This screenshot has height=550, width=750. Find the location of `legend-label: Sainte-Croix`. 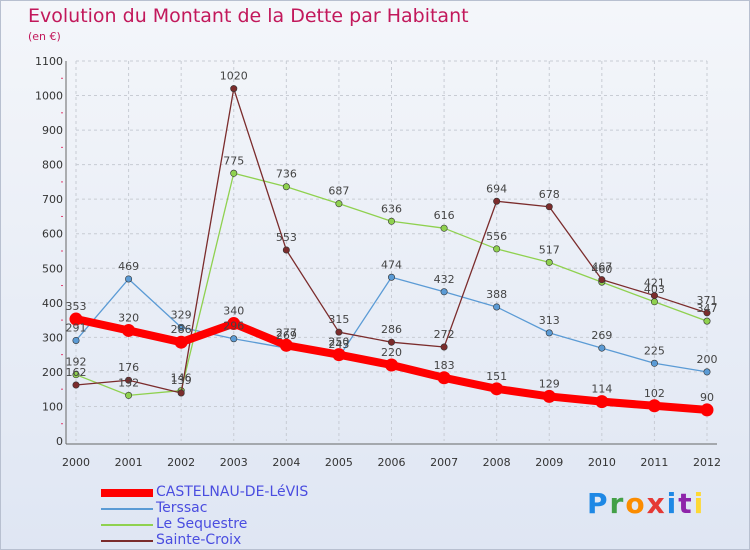

legend-label: Sainte-Croix is located at coordinates (199, 540).